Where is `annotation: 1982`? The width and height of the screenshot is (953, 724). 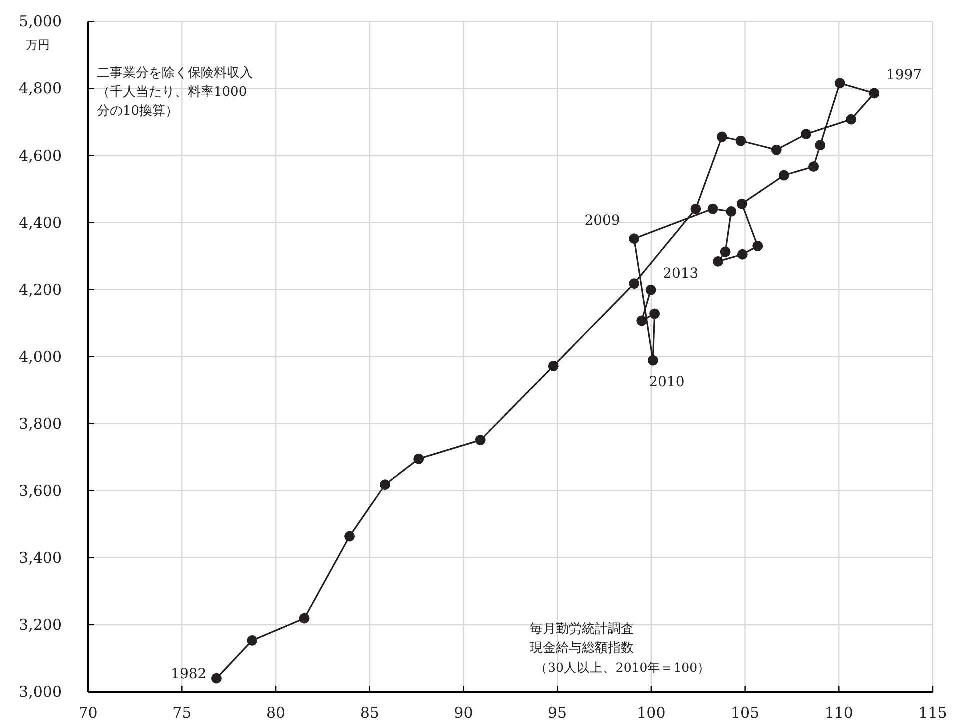
annotation: 1982 is located at coordinates (189, 674).